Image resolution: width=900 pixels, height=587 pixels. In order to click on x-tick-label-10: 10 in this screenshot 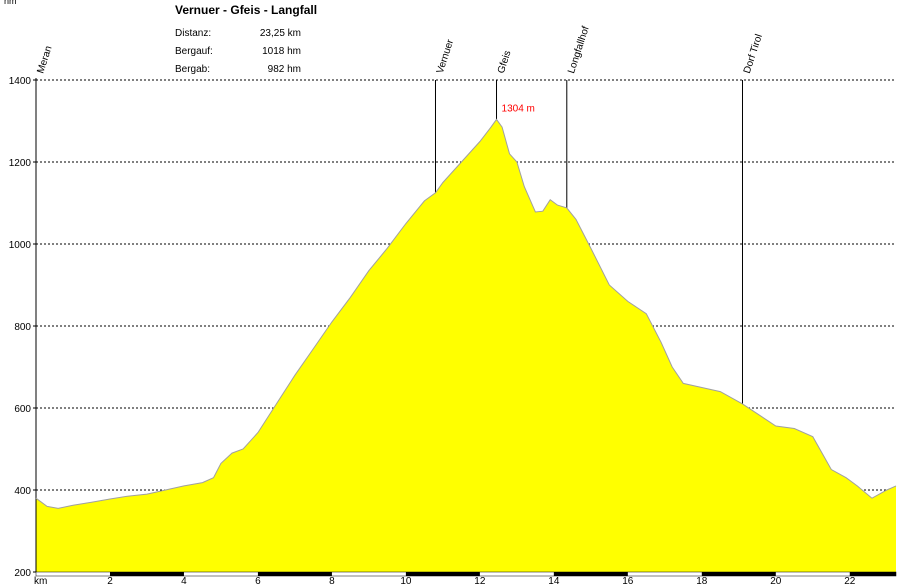, I will do `click(406, 581)`.